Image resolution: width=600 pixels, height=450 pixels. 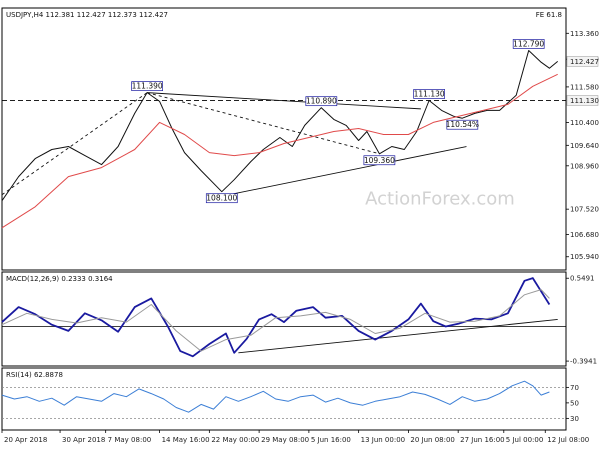 I want to click on y-tick-label: -0.3941, so click(x=583, y=362).